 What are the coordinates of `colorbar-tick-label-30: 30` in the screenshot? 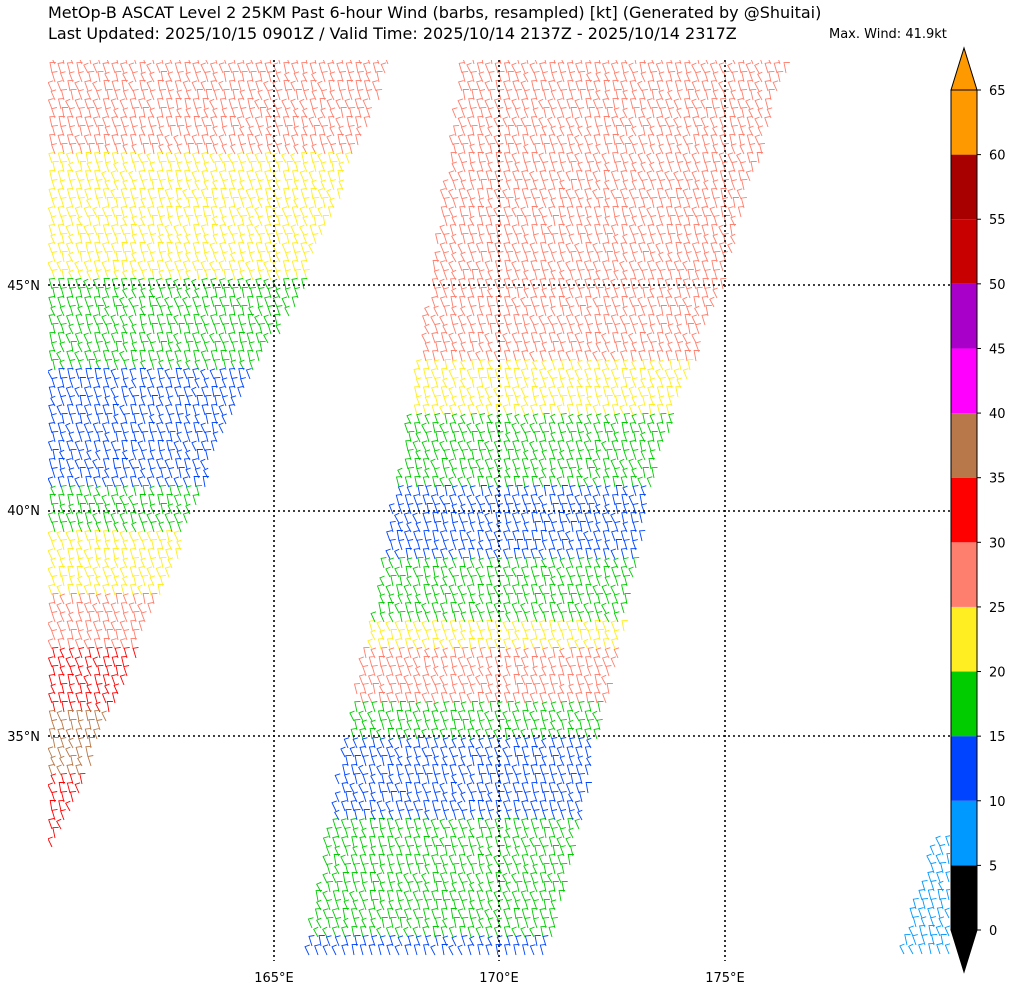 It's located at (997, 543).